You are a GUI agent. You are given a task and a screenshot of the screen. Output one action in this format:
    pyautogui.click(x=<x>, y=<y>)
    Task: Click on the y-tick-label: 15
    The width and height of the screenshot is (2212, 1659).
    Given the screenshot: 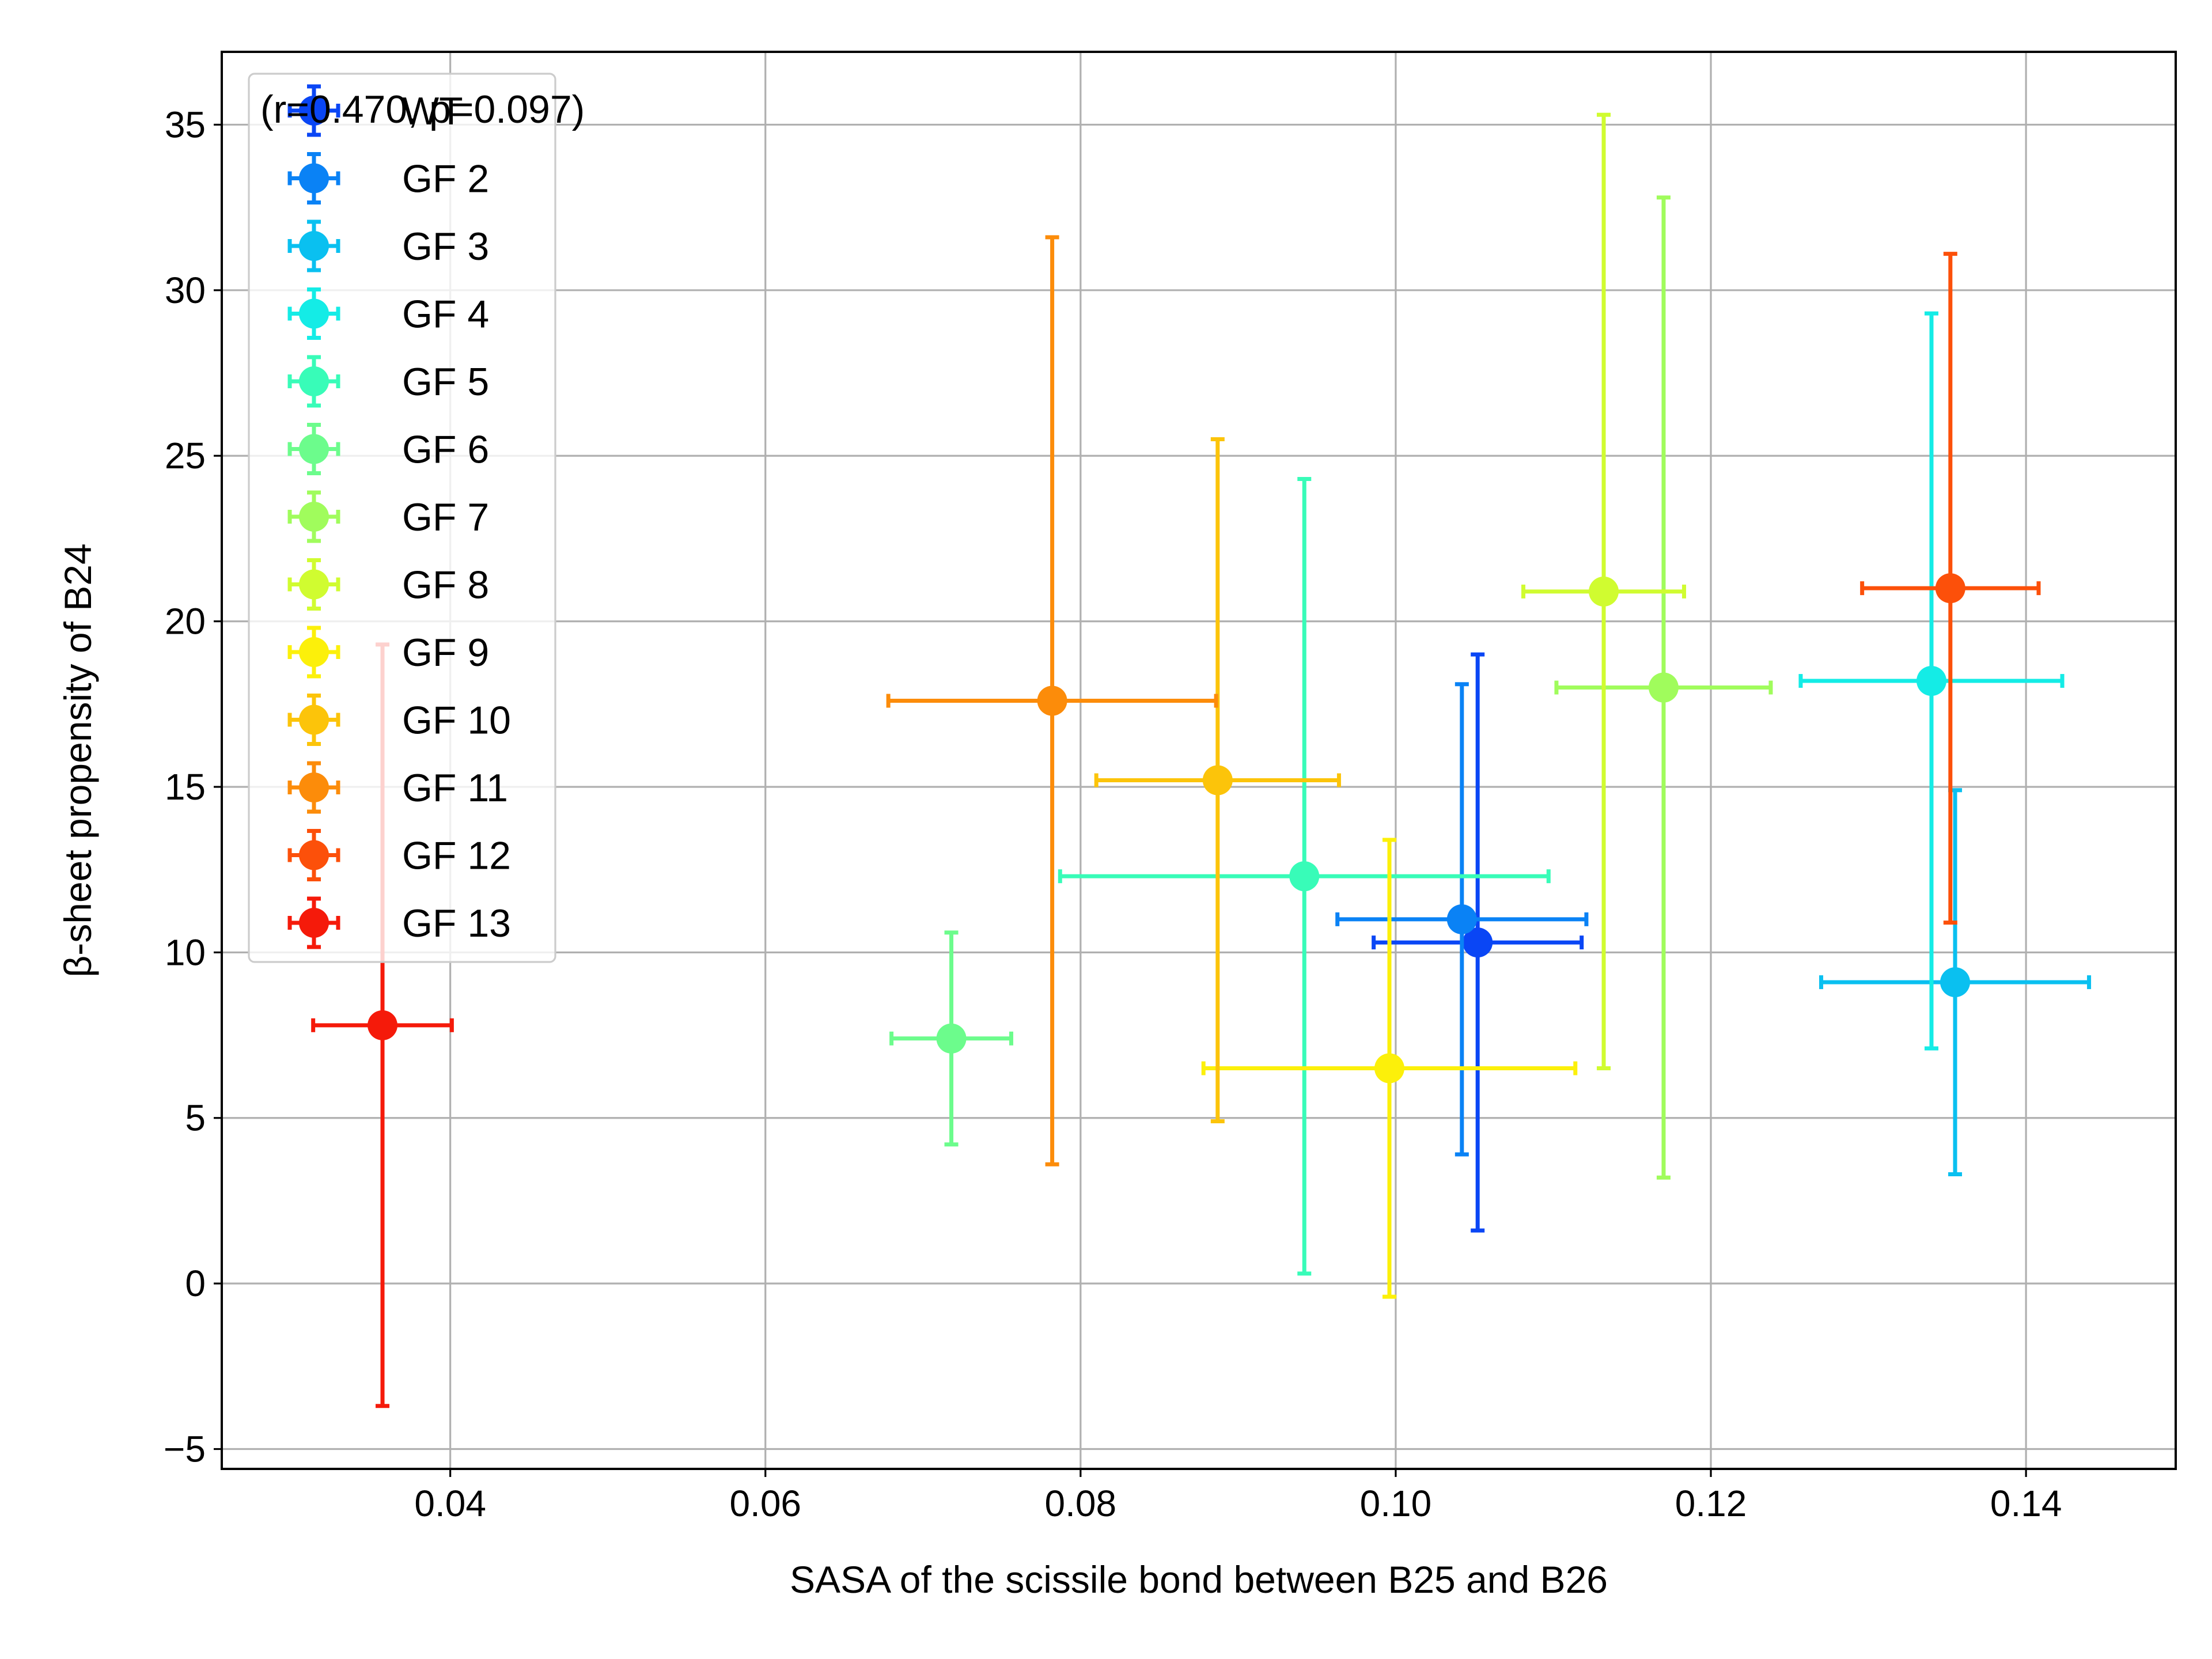 What is the action you would take?
    pyautogui.click(x=185, y=787)
    